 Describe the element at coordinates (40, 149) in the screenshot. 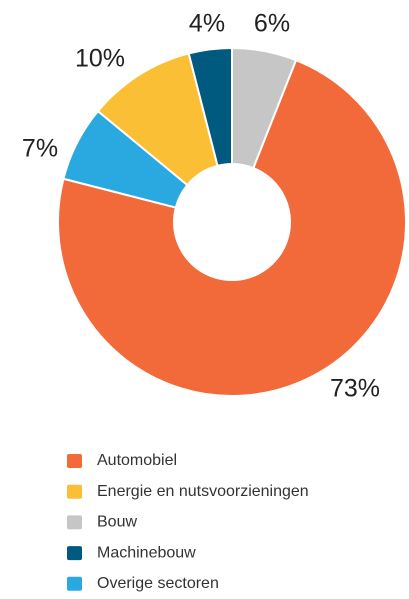

I see `value-label: 7%` at that location.